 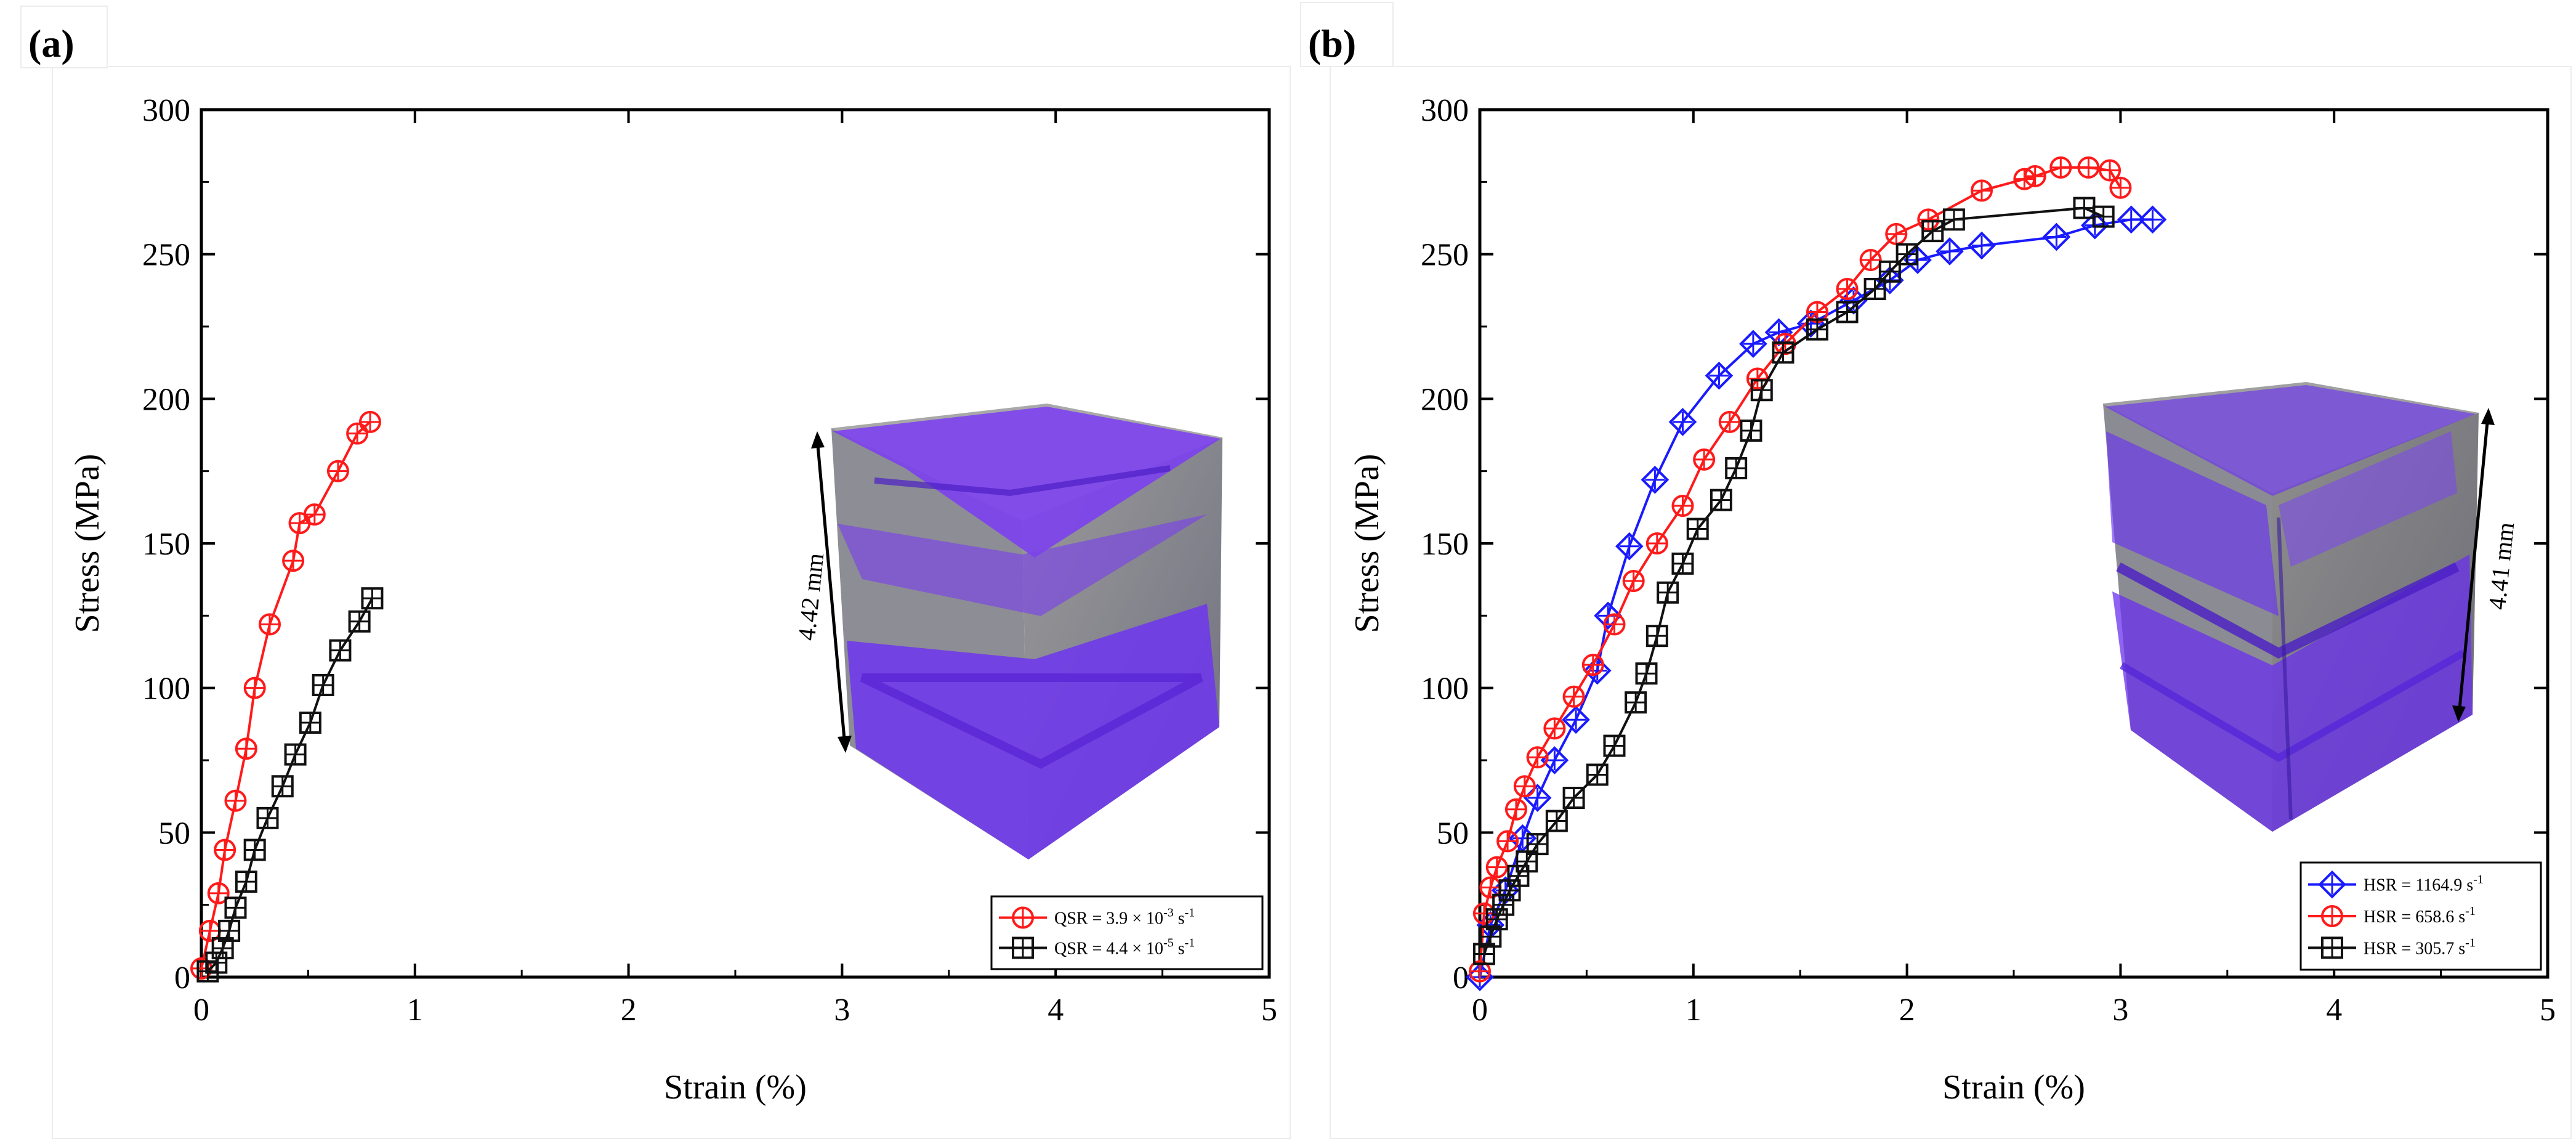 I want to click on panel-a-y-axis-title: Stress (MPa), so click(x=87, y=543).